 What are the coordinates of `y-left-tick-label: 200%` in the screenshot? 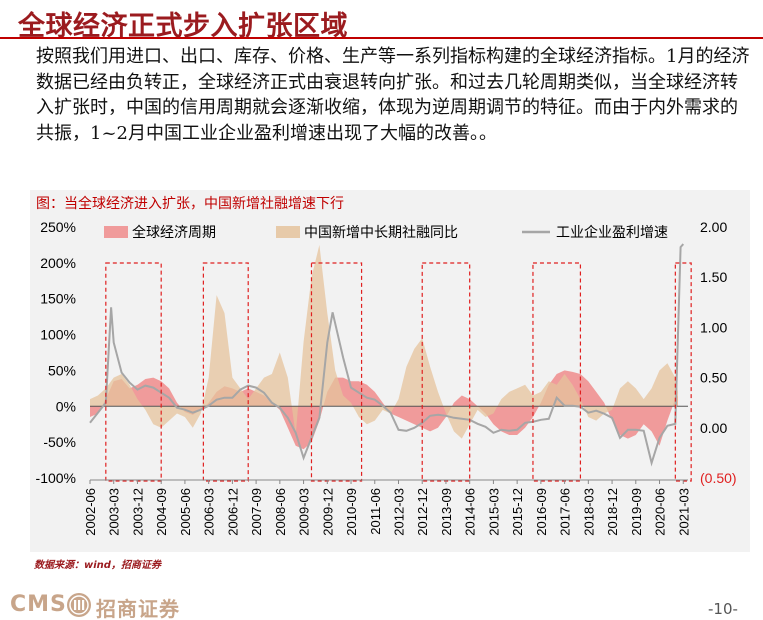 It's located at (58, 263).